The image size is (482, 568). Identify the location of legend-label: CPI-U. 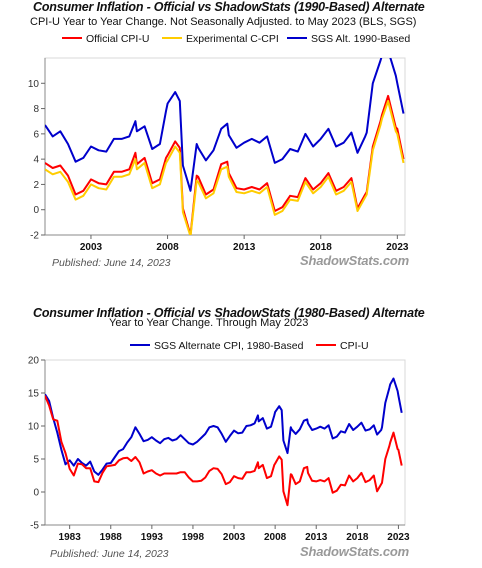
(354, 346).